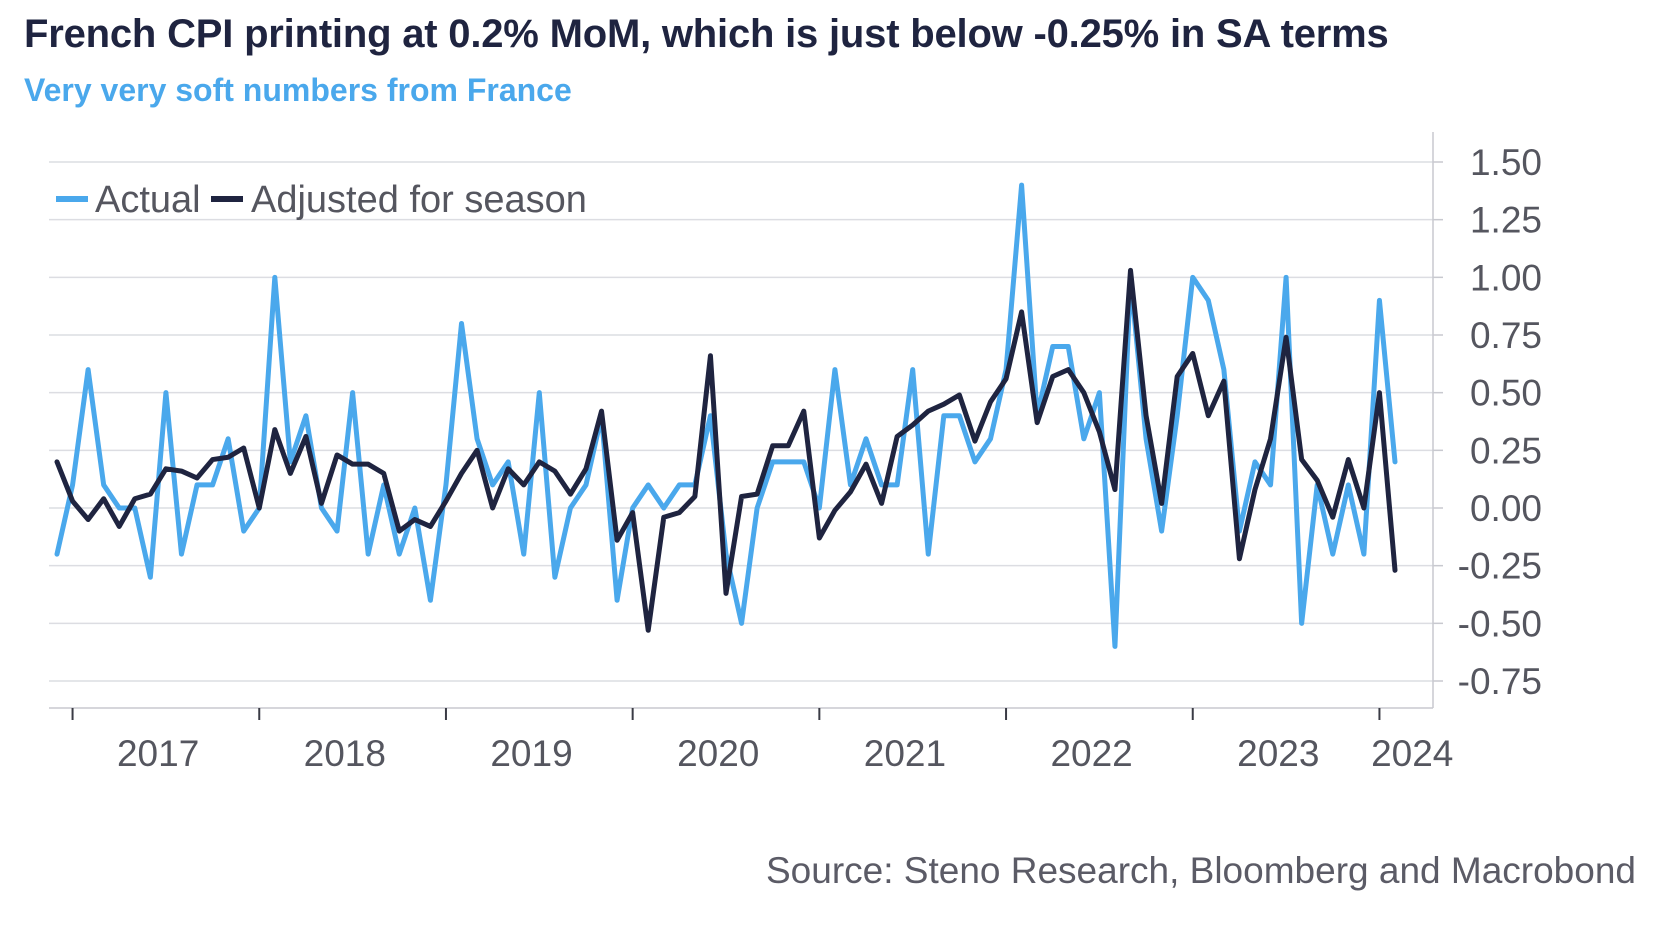 The width and height of the screenshot is (1662, 928). What do you see at coordinates (1506, 393) in the screenshot?
I see `y-tick-label: 0.50` at bounding box center [1506, 393].